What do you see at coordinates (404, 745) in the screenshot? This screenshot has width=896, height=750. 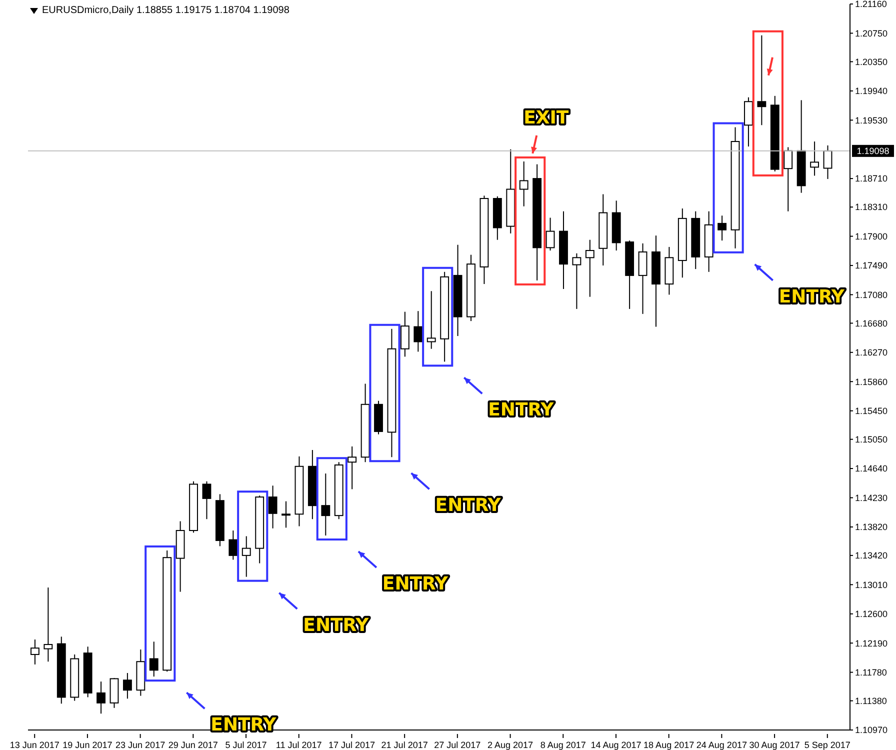 I see `x-tick-label: 21 Jul 2017` at bounding box center [404, 745].